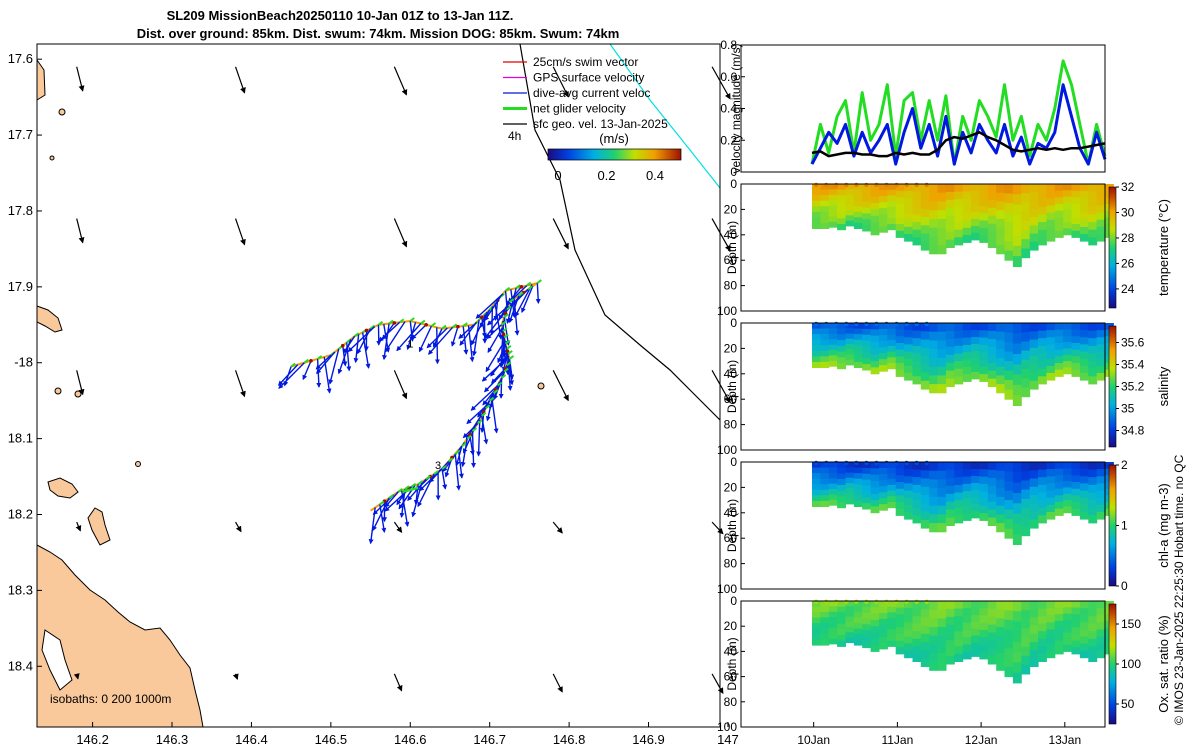 The height and width of the screenshot is (750, 1200). What do you see at coordinates (958, 124) in the screenshot?
I see `series-line-dive-avg-current-veloc` at bounding box center [958, 124].